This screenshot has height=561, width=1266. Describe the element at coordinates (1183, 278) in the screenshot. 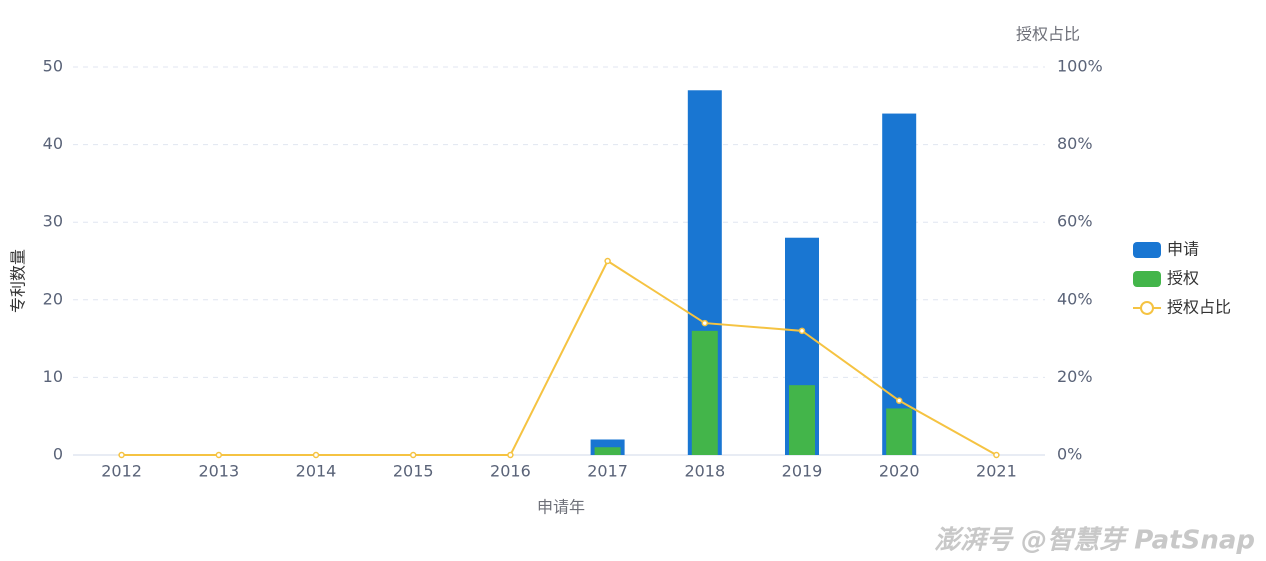

I see `legend-label: 授权` at that location.